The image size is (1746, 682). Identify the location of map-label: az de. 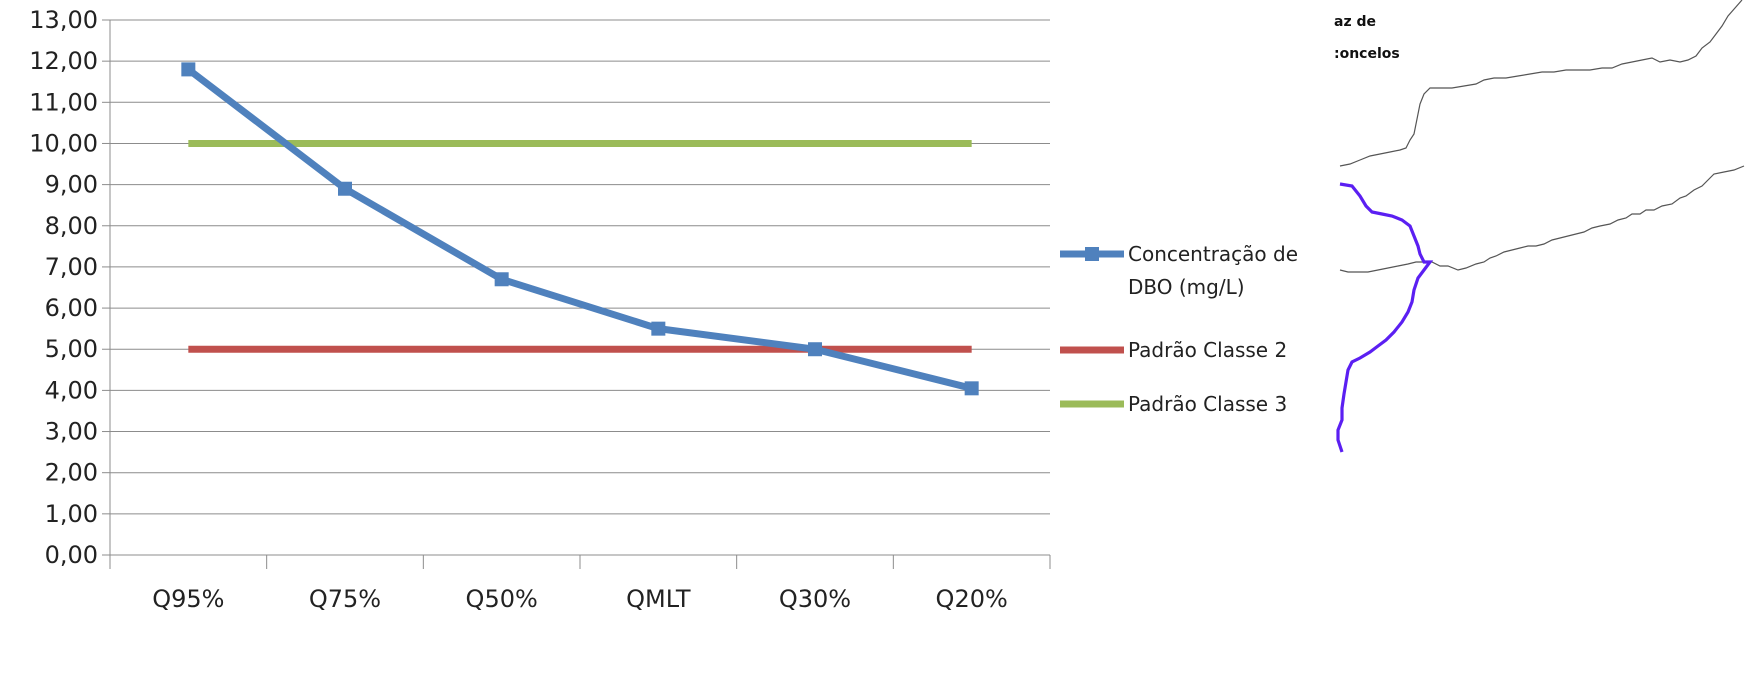
(1355, 22).